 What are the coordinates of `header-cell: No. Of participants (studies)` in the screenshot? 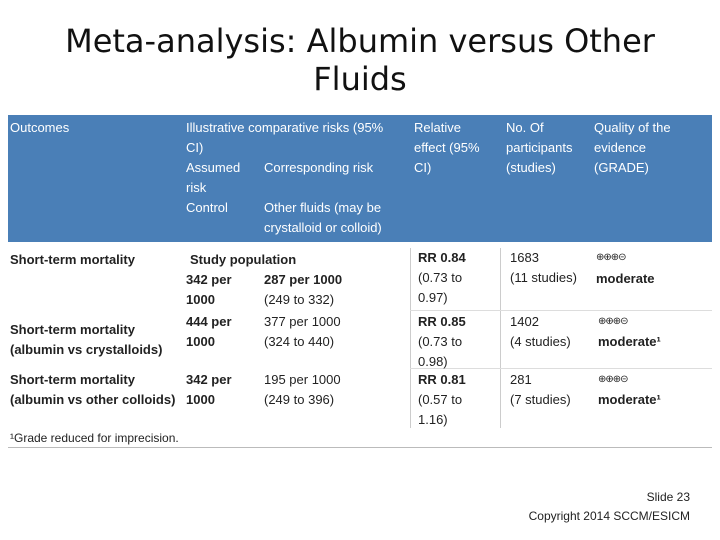 It's located at (539, 147).